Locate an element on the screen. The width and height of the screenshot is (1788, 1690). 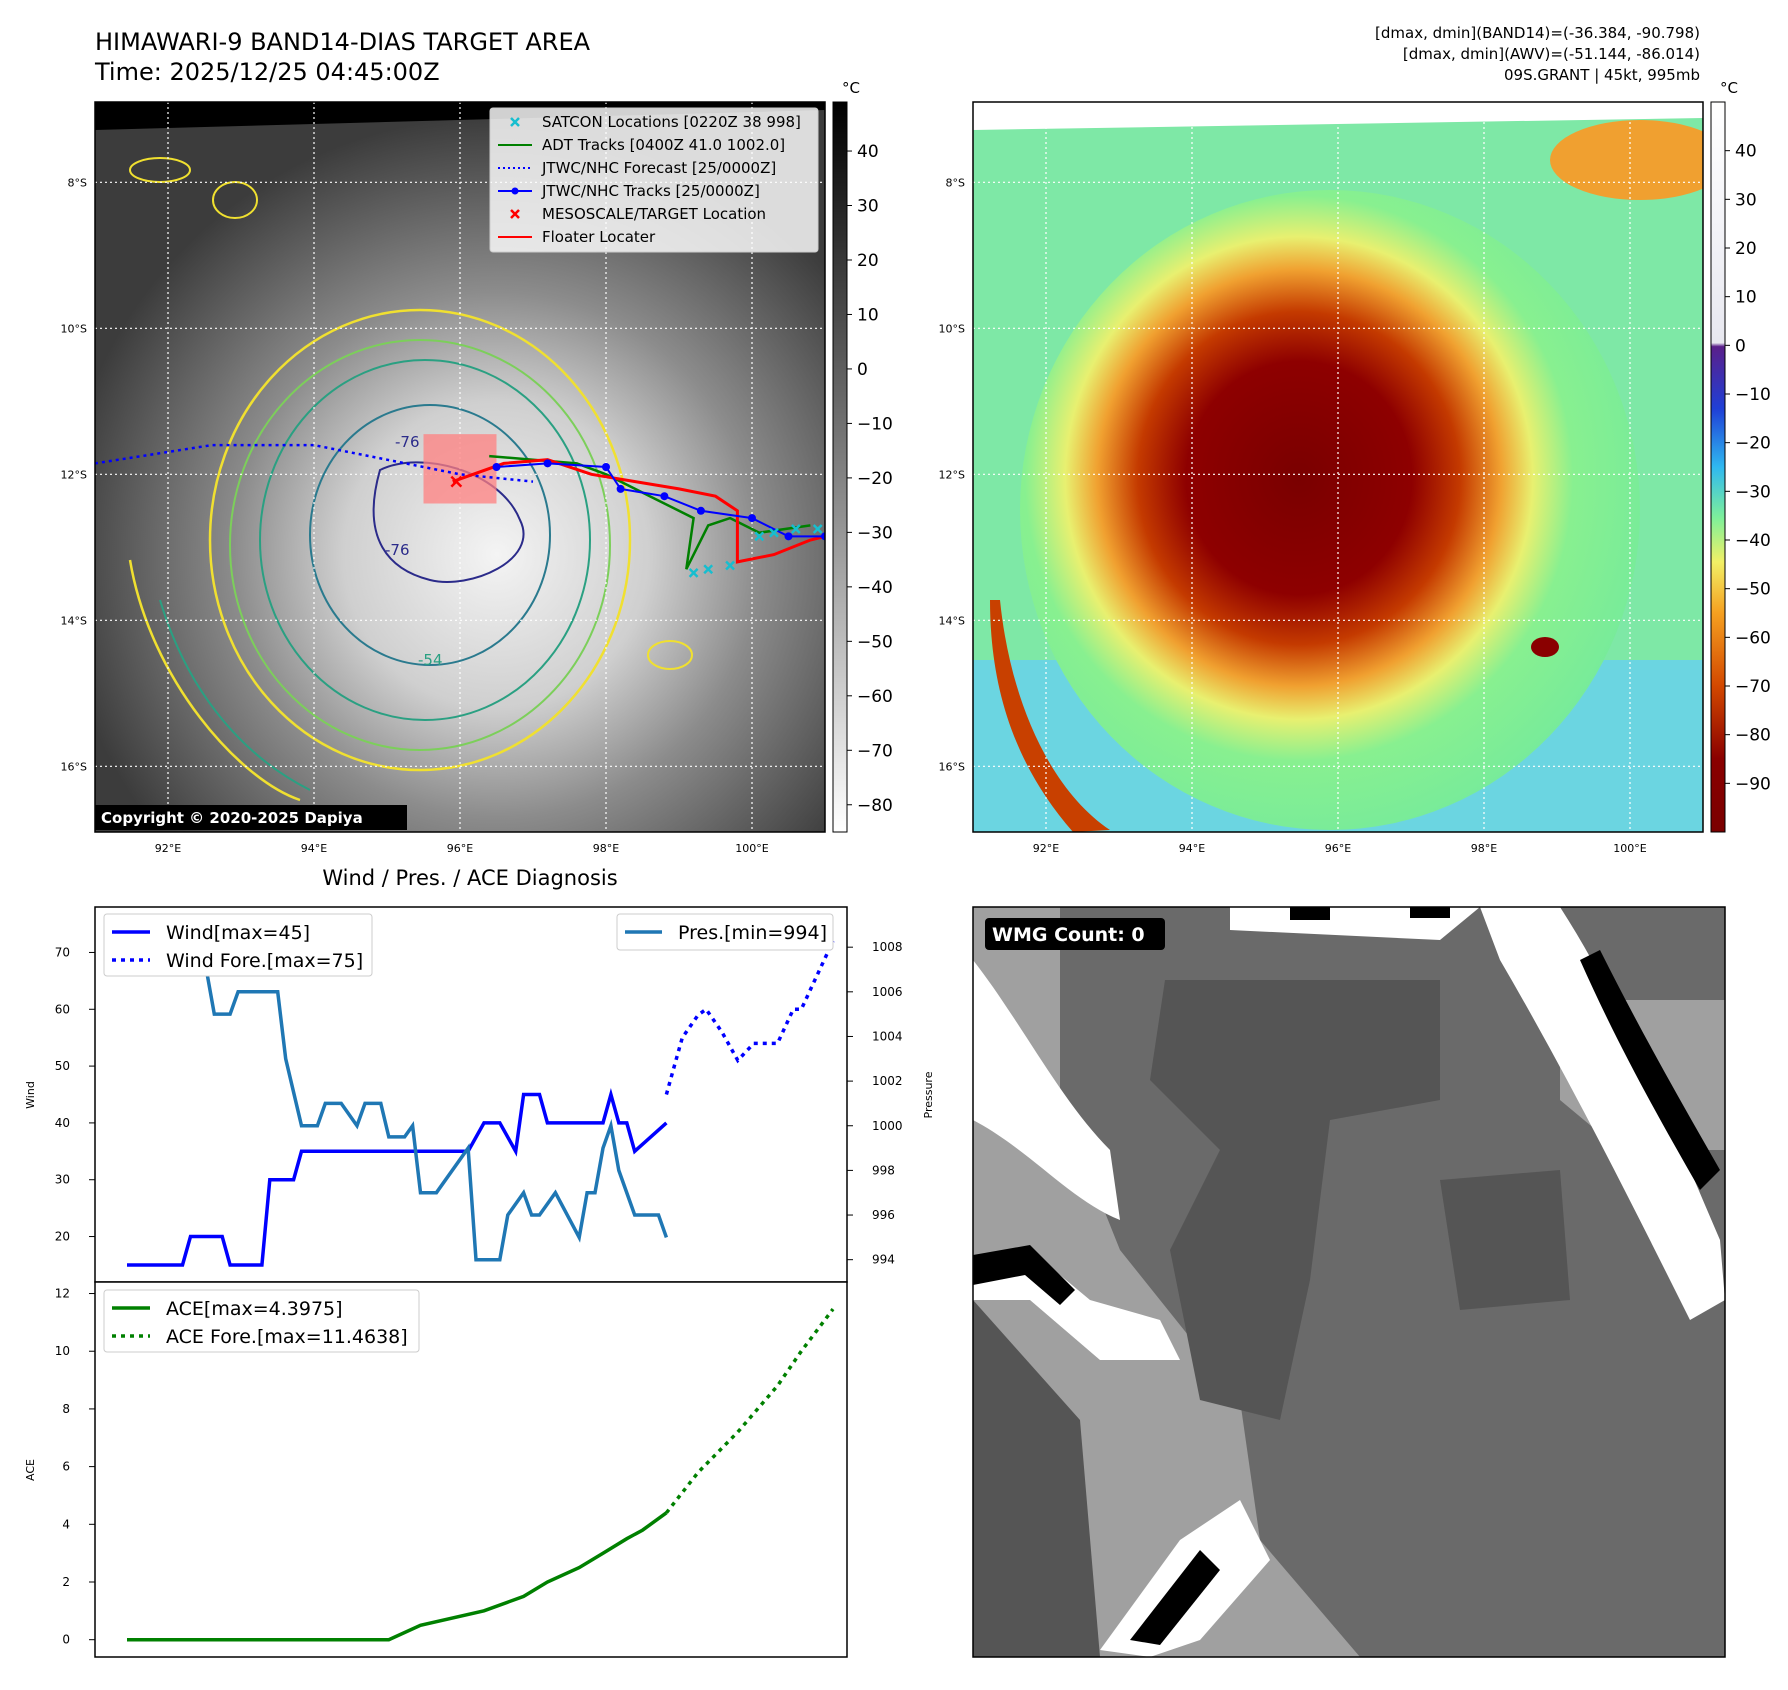
track-legend is located at coordinates (654, 180).